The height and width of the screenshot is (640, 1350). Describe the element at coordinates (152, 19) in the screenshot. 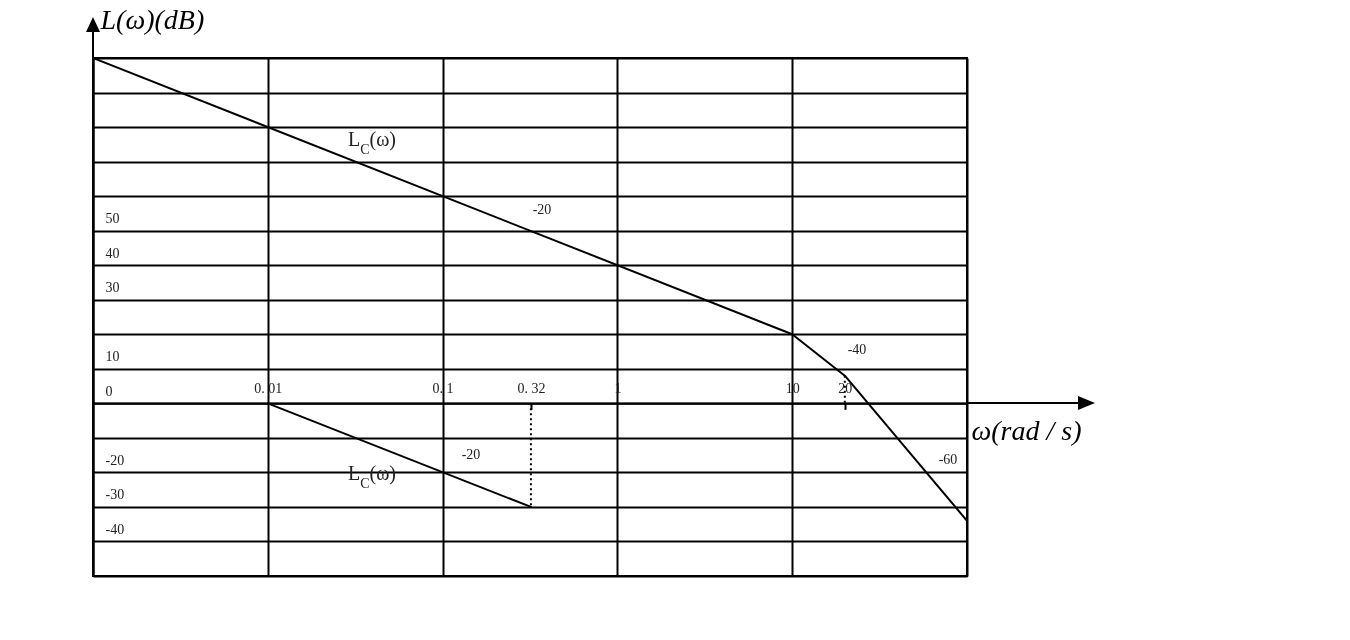

I see `y-axis-title: L(ω)(dB)` at that location.